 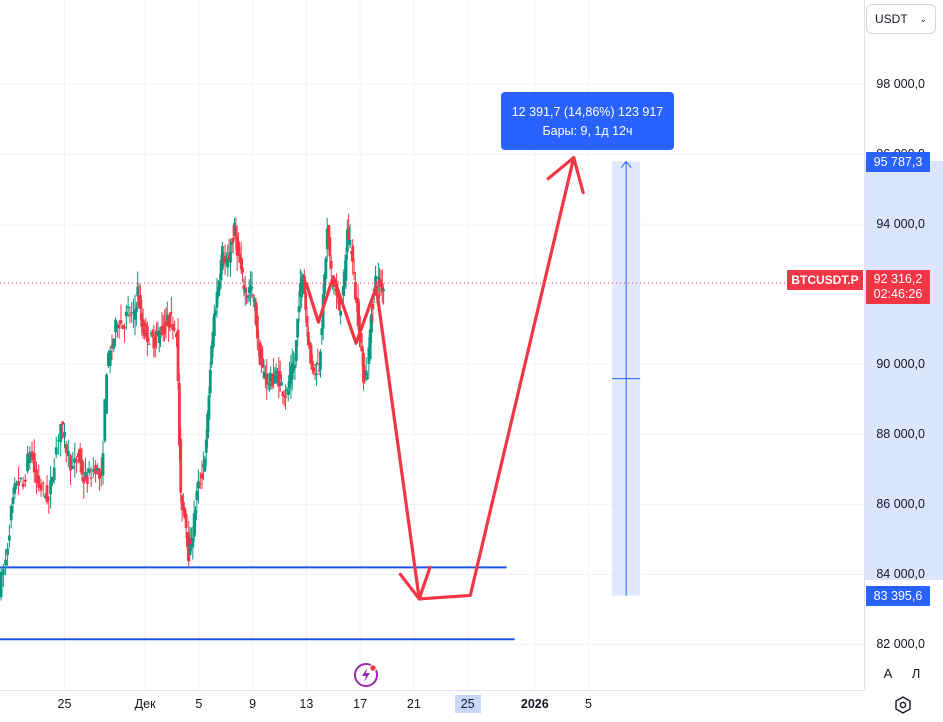 What do you see at coordinates (903, 705) in the screenshot?
I see `gear-icon` at bounding box center [903, 705].